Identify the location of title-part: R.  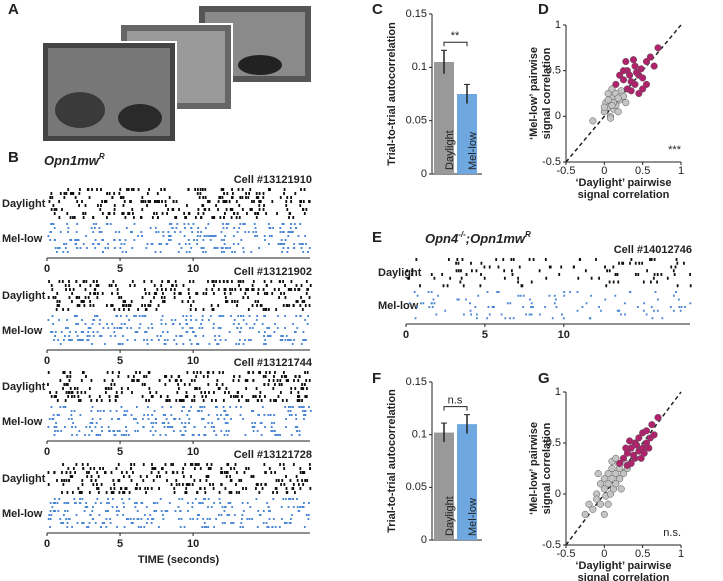
(102, 156).